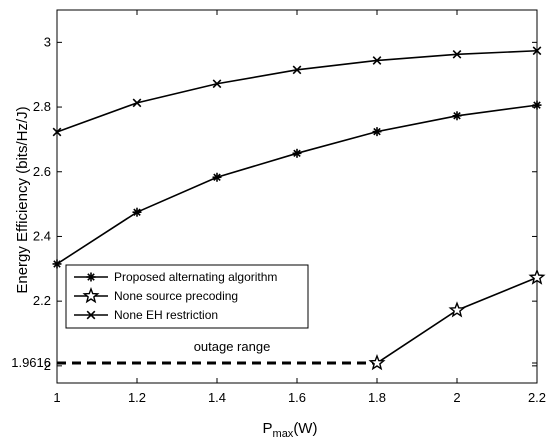  I want to click on x-axis-label-main: P, so click(268, 428).